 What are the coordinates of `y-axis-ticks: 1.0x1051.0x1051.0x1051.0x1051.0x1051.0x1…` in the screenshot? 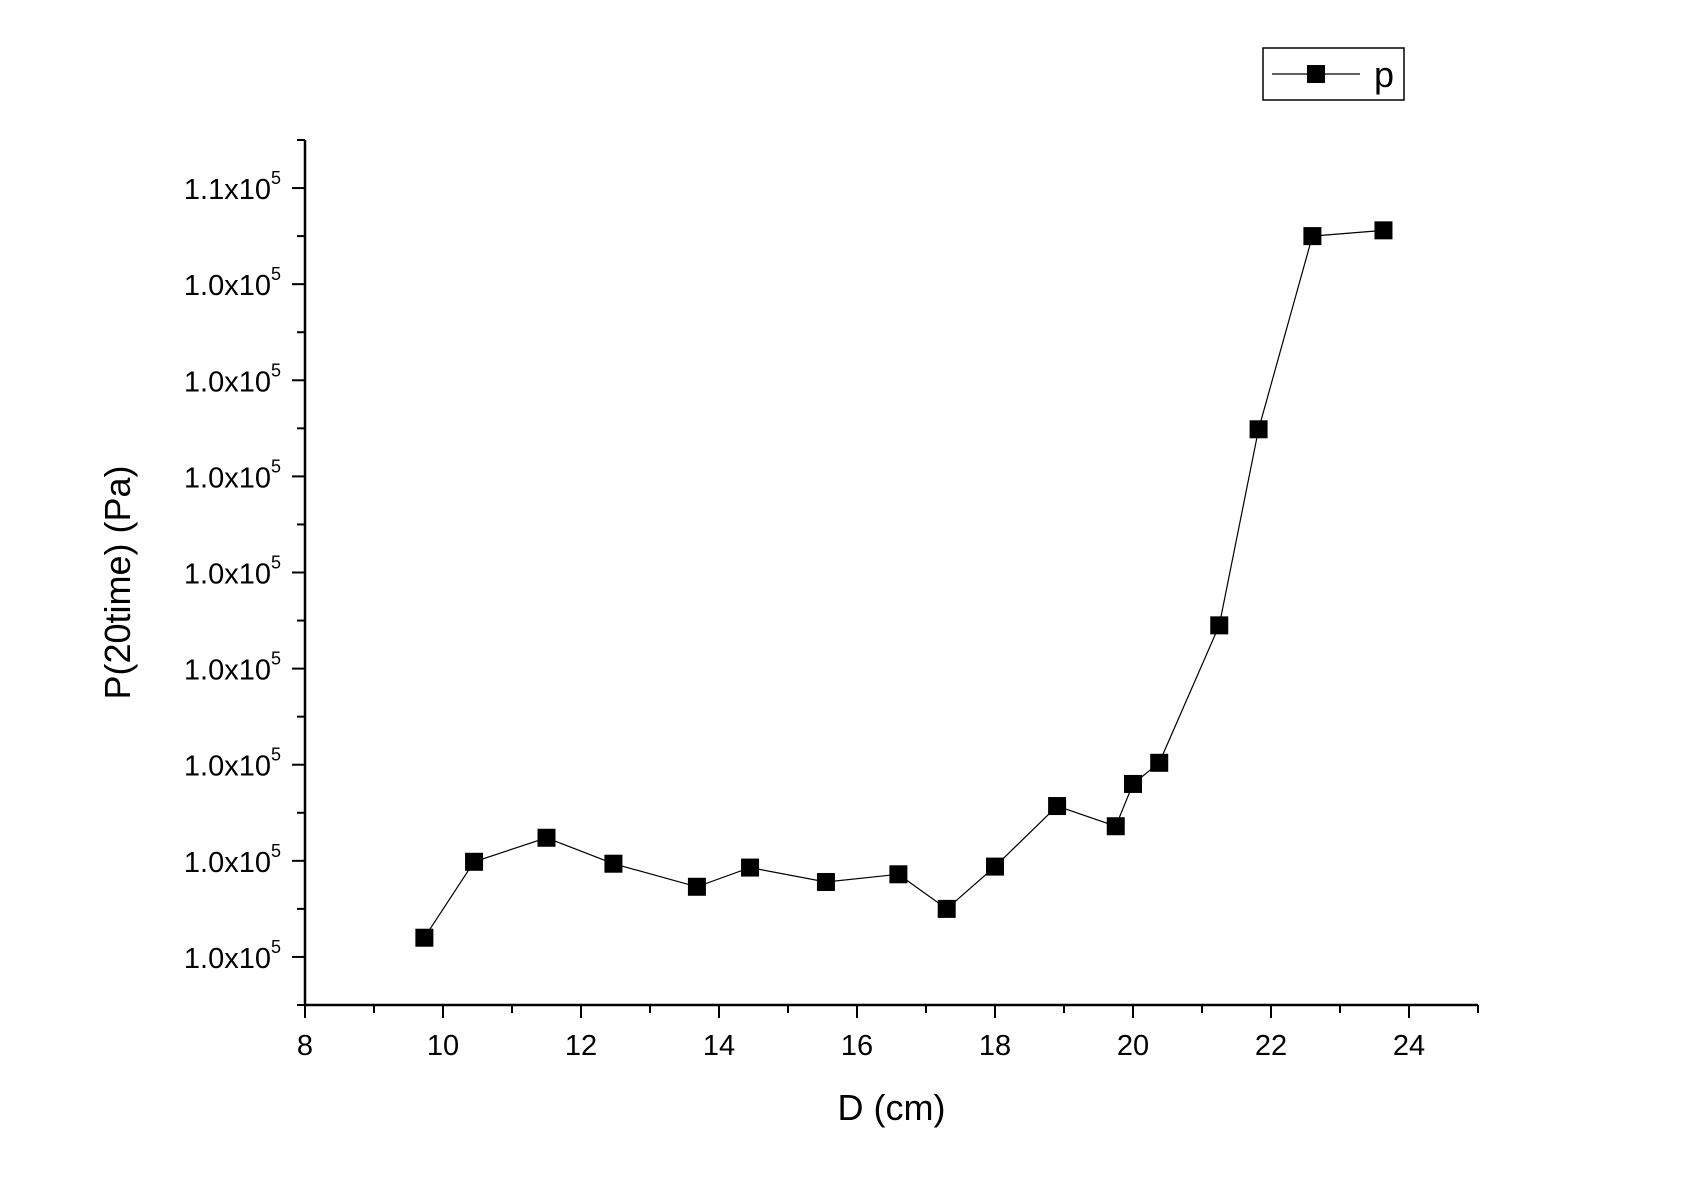 It's located at (244, 572).